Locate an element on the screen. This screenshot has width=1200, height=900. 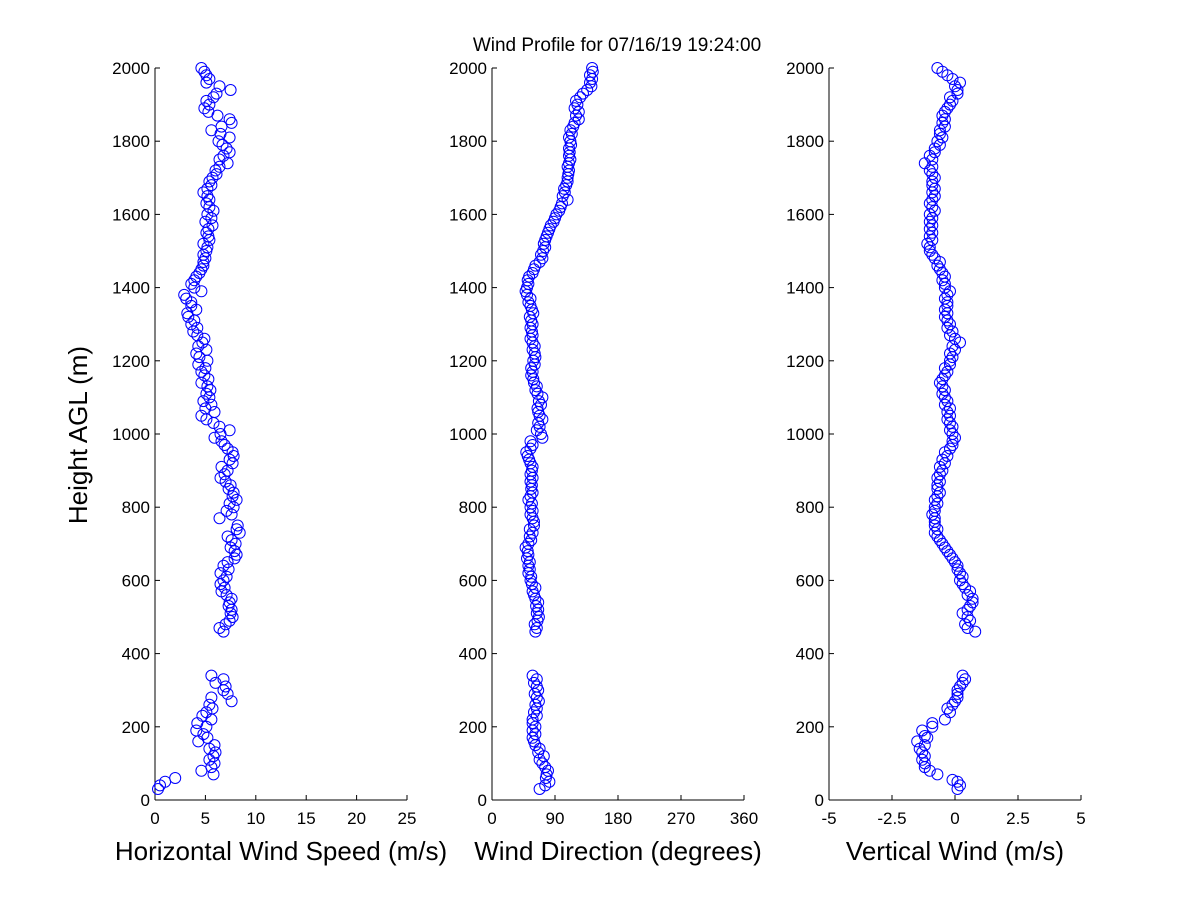
figure-title: Wind Profile for 07/16/19 19:24:00 is located at coordinates (617, 45).